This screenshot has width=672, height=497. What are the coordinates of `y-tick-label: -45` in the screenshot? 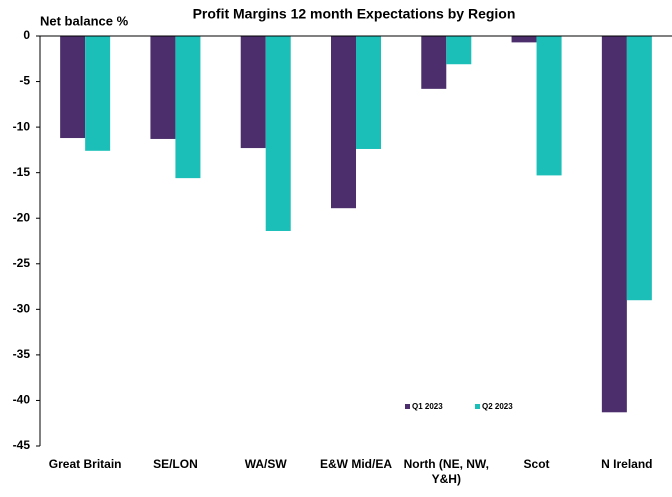 It's located at (22, 445).